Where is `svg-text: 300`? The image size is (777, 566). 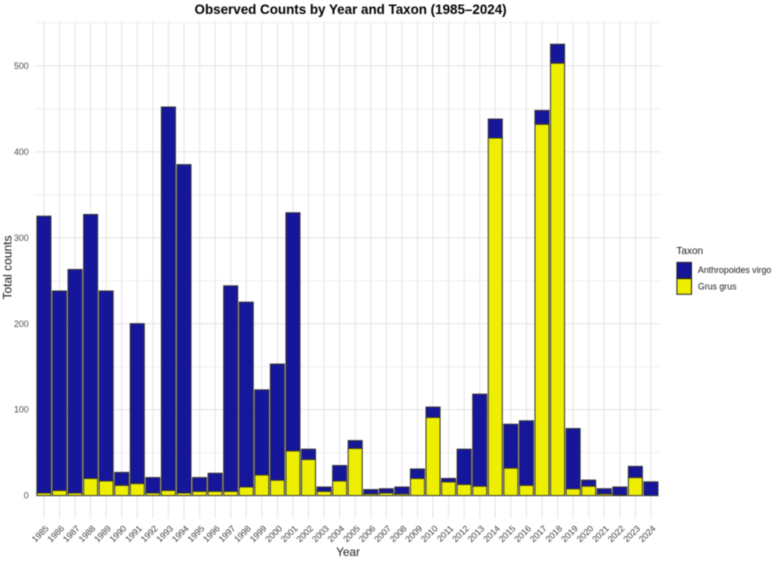 svg-text: 300 is located at coordinates (21, 238).